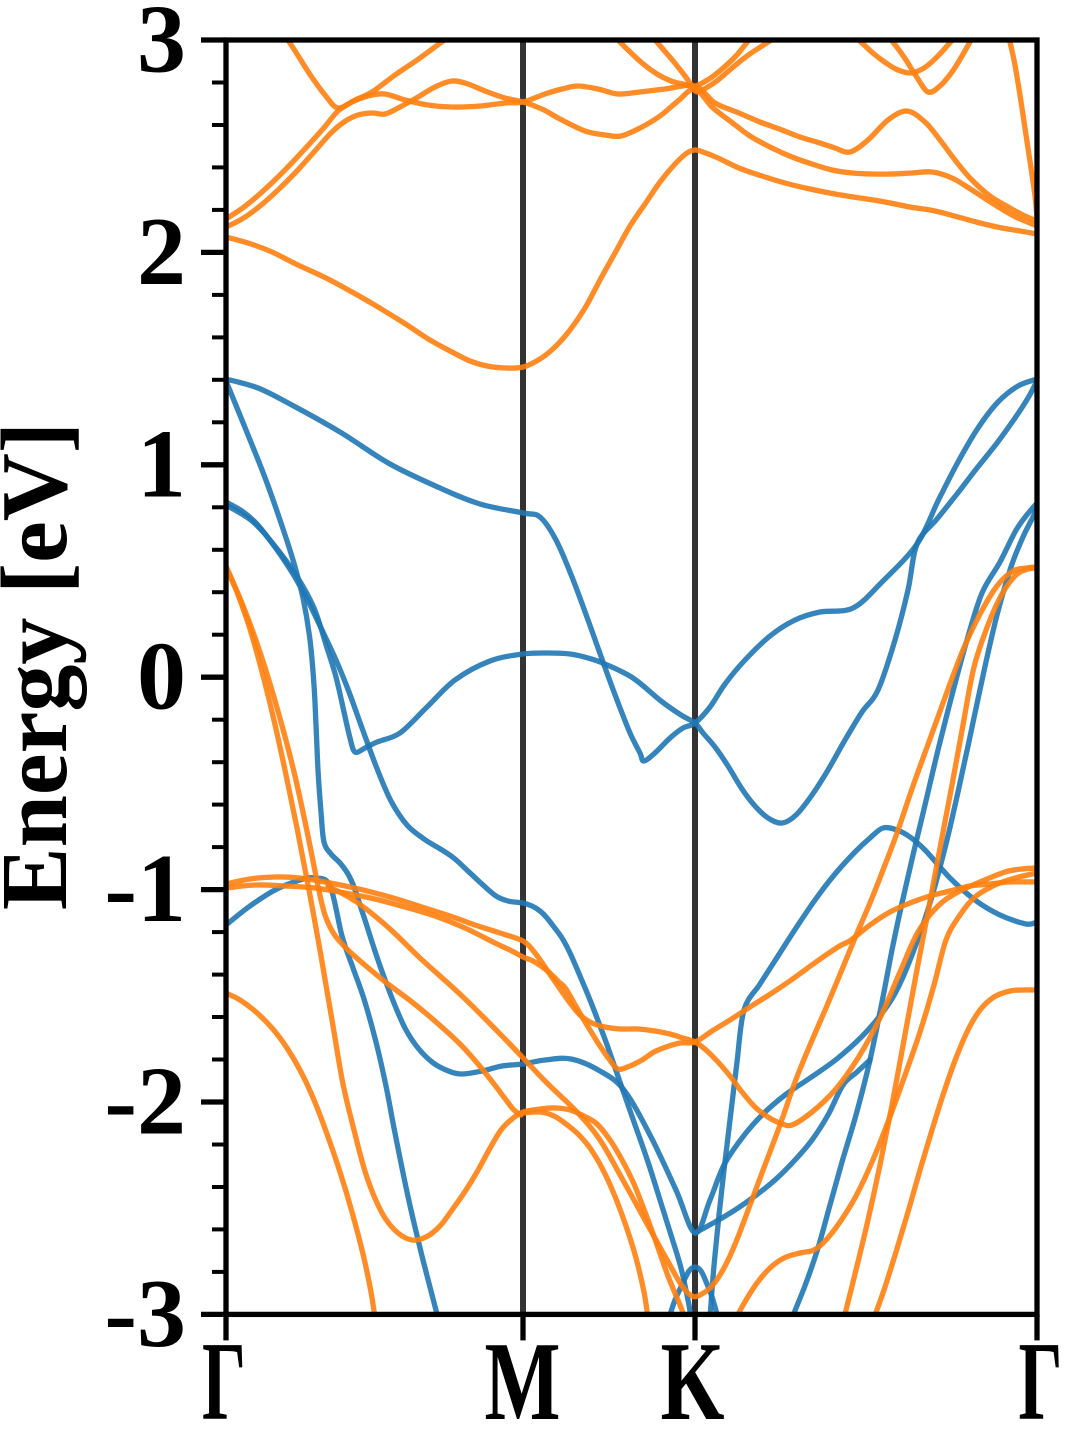 This screenshot has width=1080, height=1445. What do you see at coordinates (161, 677) in the screenshot?
I see `svg-text: 0` at bounding box center [161, 677].